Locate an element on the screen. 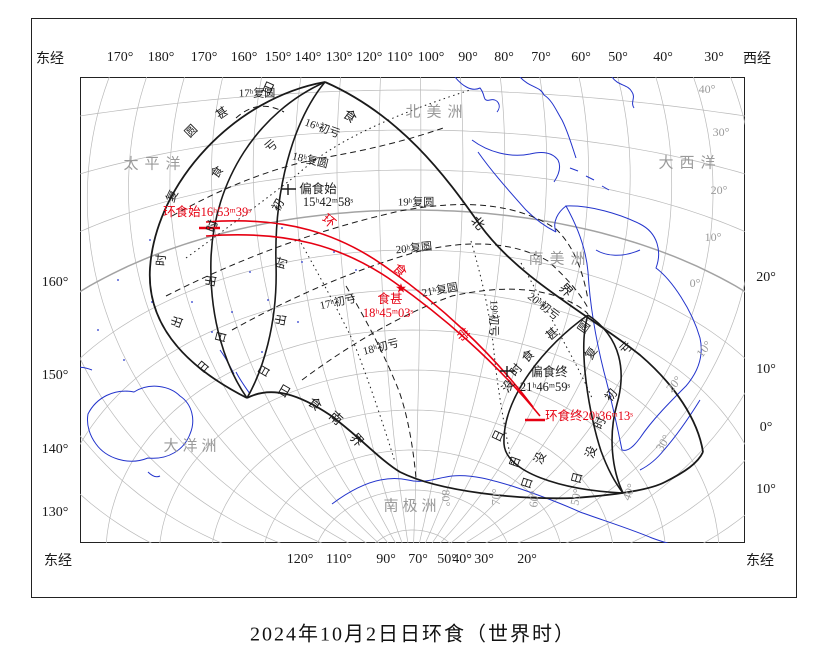  top-axis-tick: 150° is located at coordinates (278, 57).